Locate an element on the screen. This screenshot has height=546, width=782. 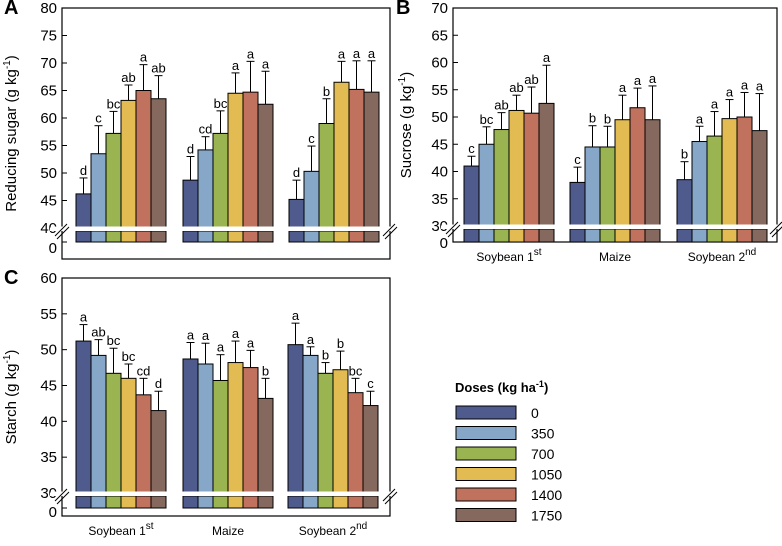
y-axis-label-main: Reducing sugar (g kg is located at coordinates (11, 140).